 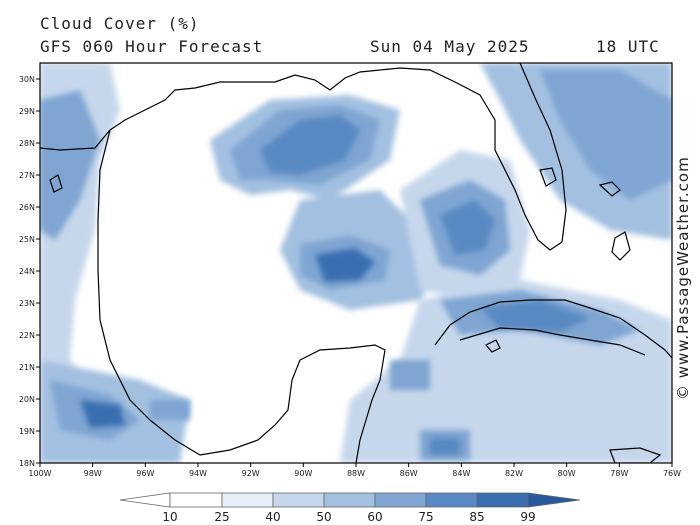 What do you see at coordinates (27, 207) in the screenshot?
I see `lat-tick-label: 26N` at bounding box center [27, 207].